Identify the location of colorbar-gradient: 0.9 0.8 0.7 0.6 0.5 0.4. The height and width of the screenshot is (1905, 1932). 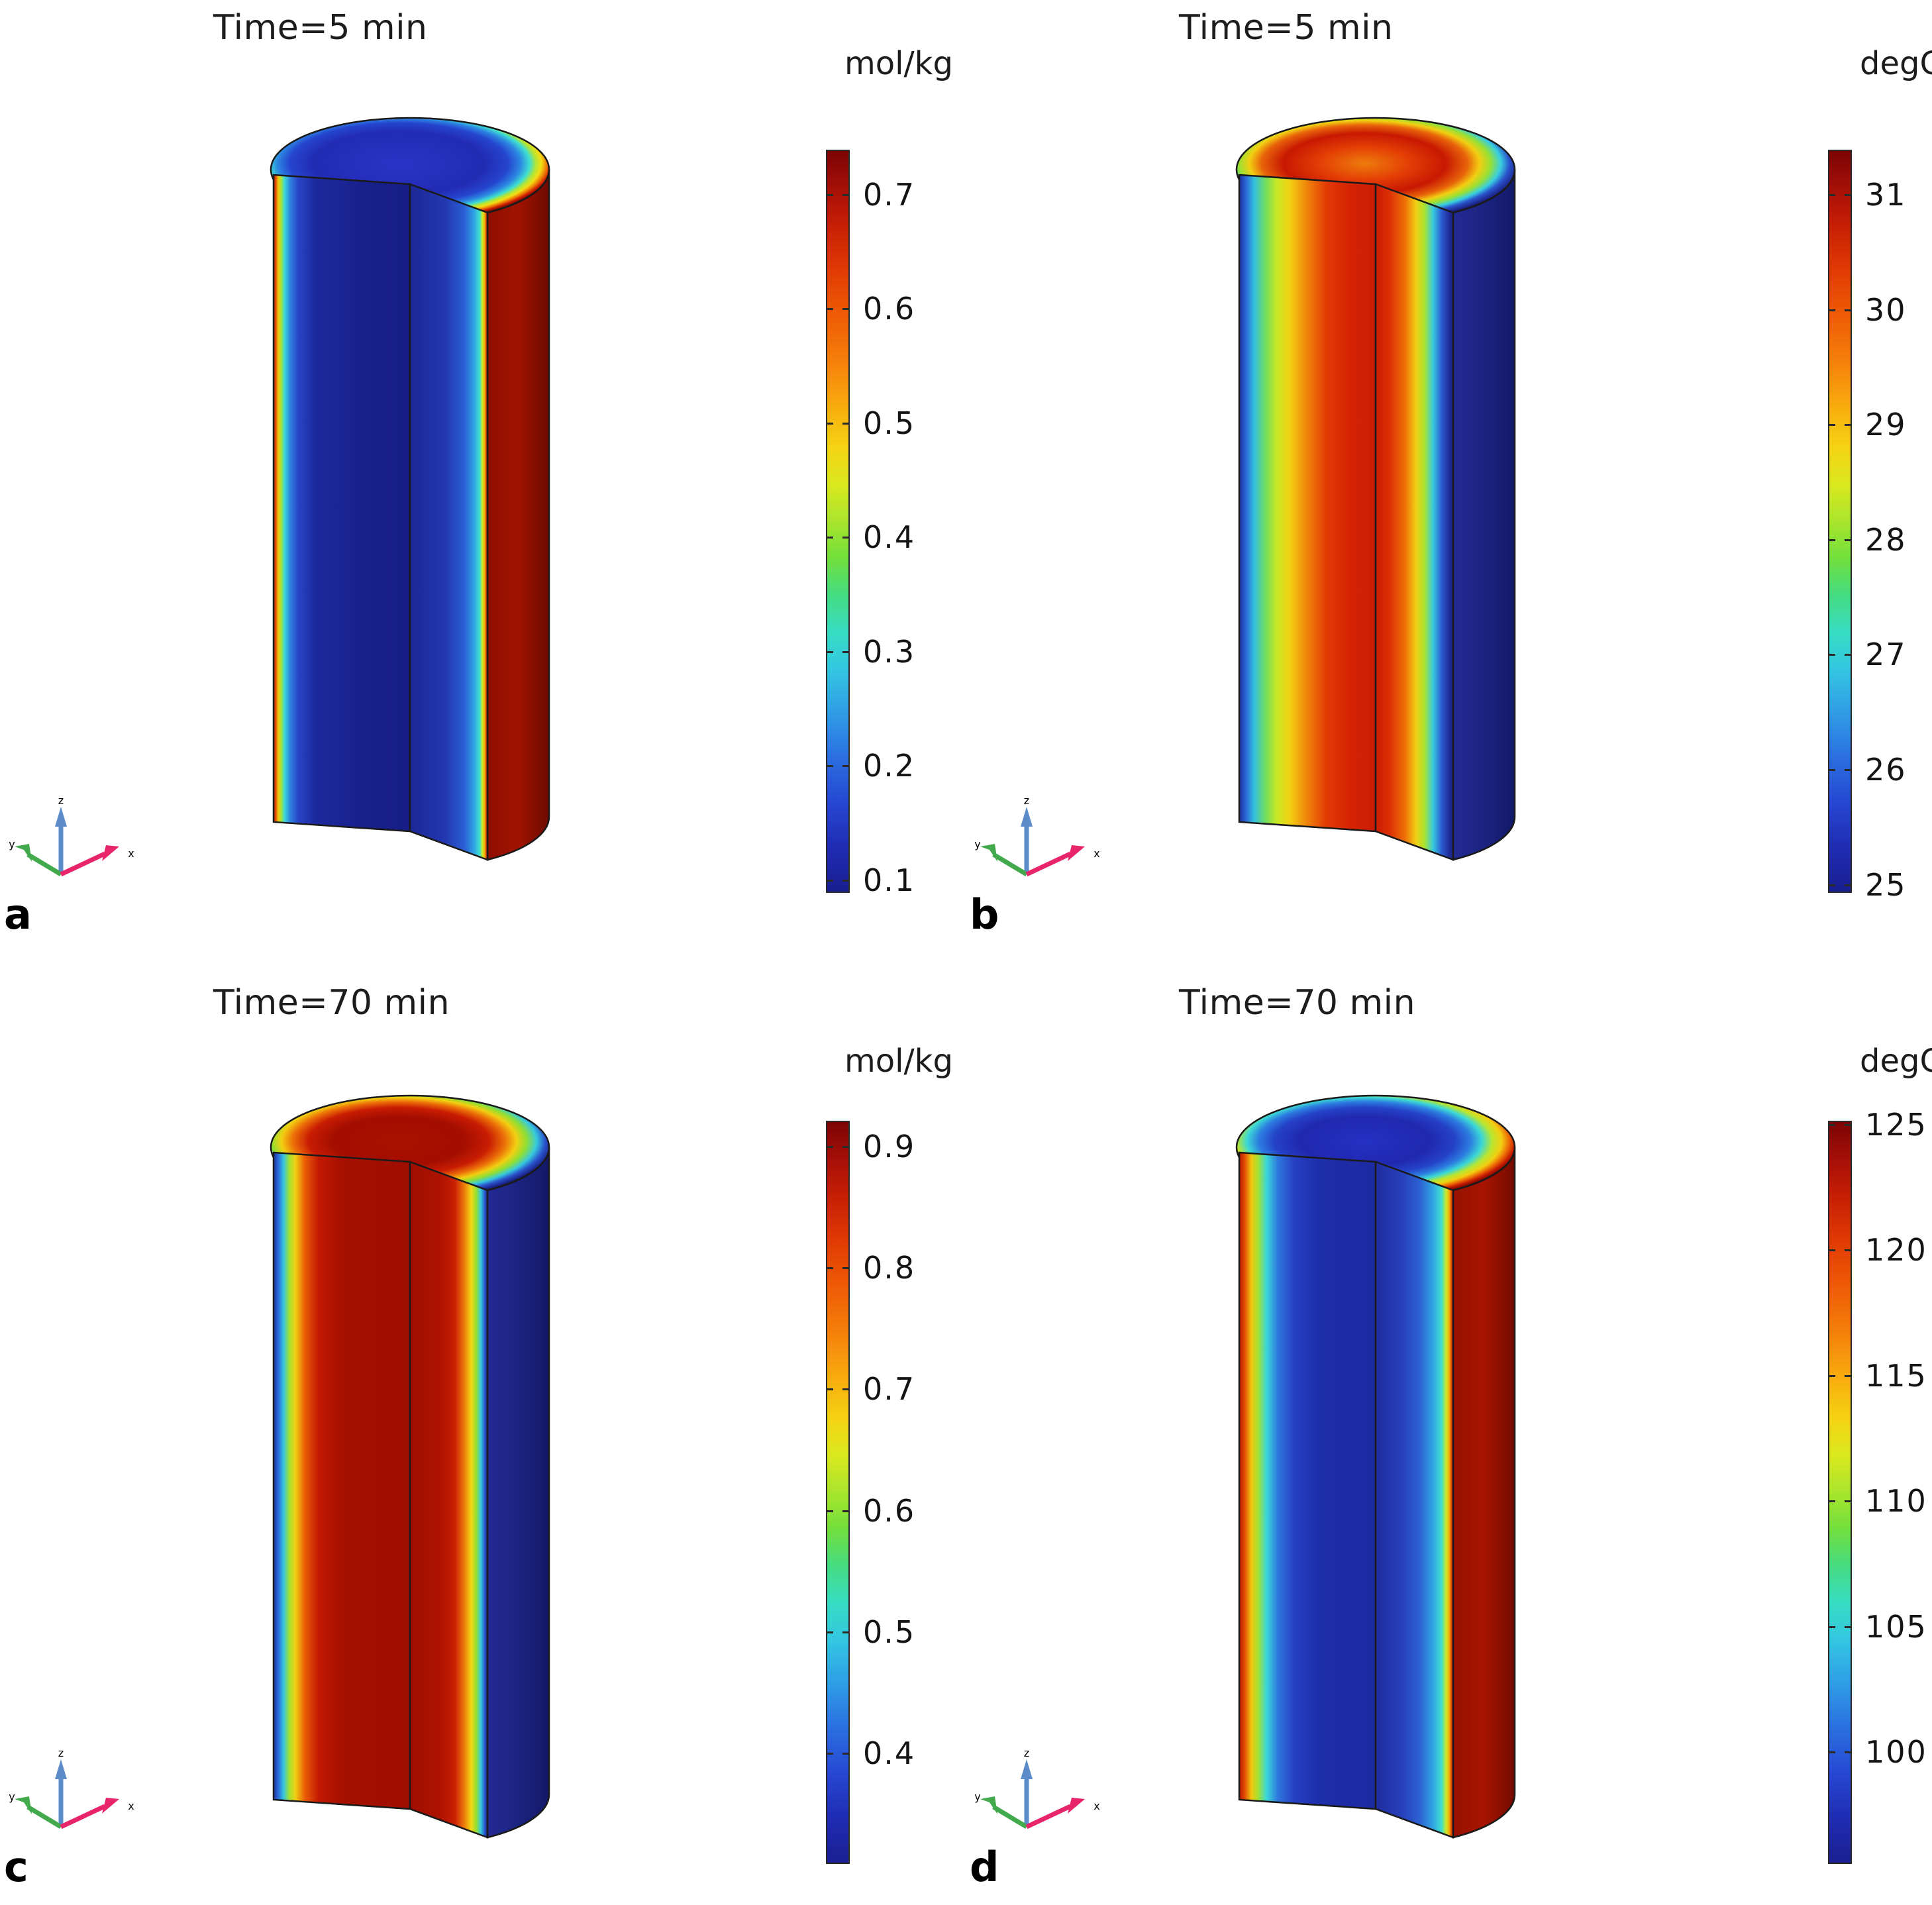
(870, 1492).